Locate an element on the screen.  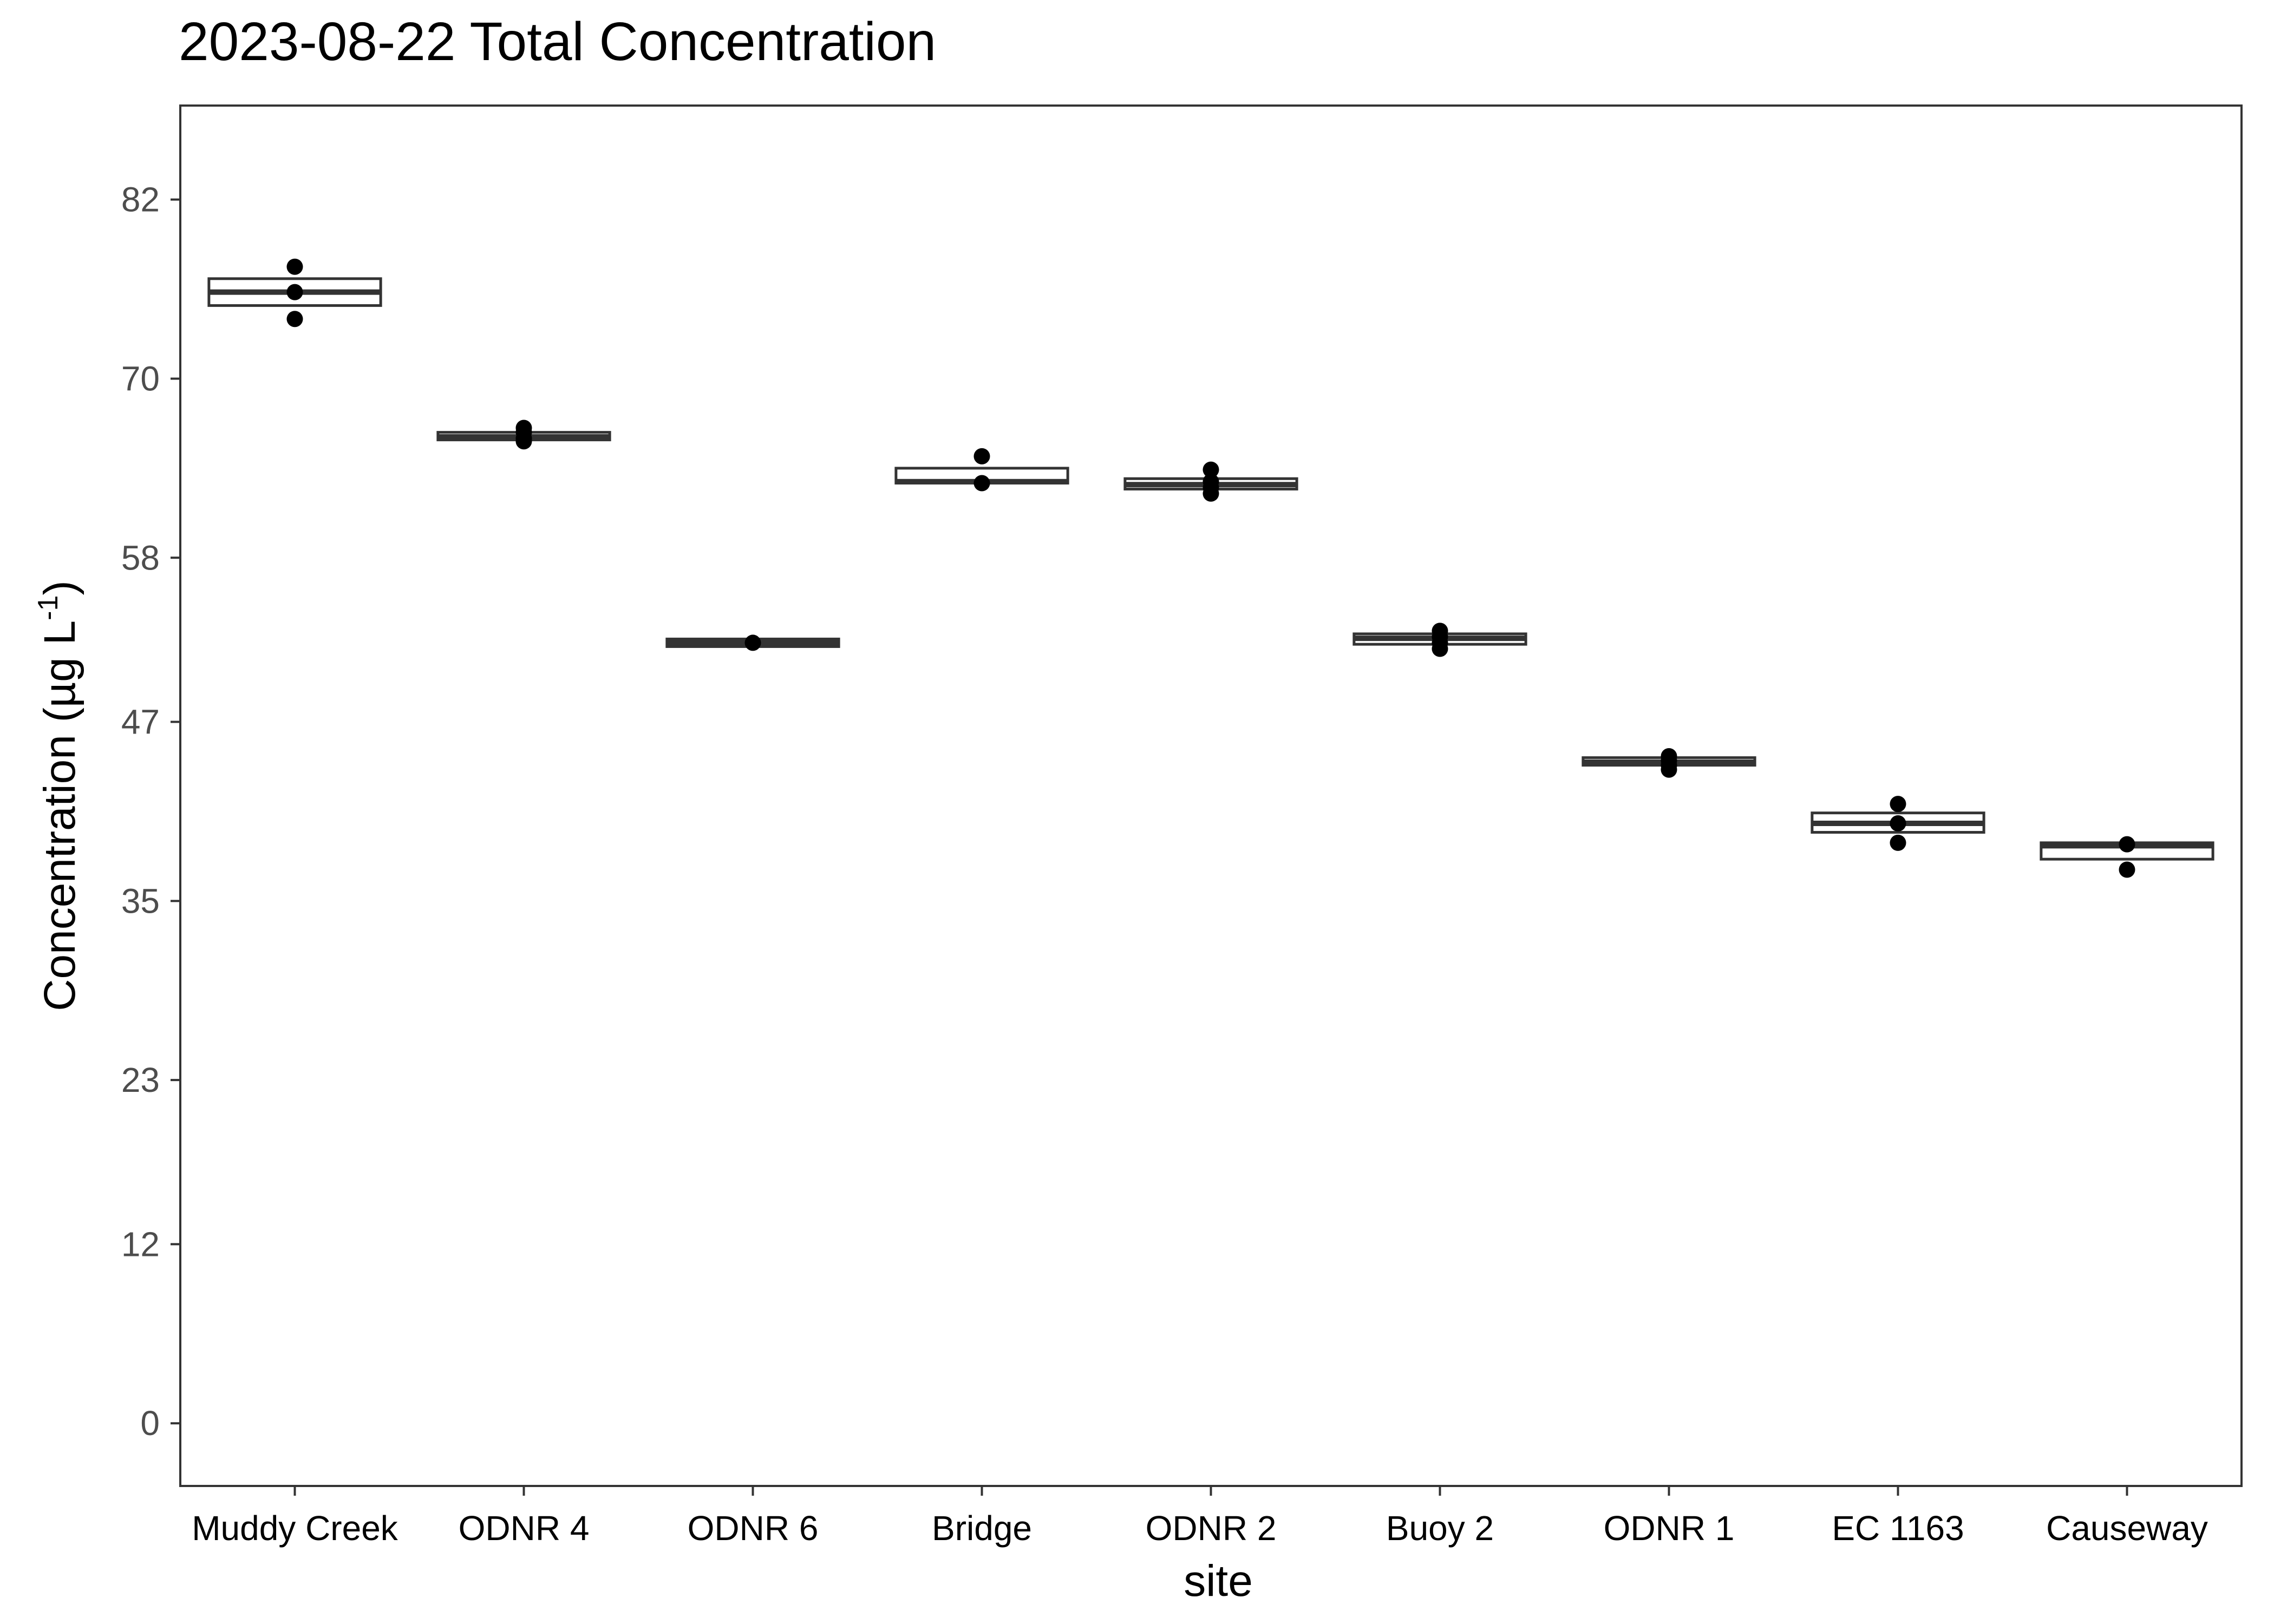
y-axis-title: Concentration (µg L-1) is located at coordinates (58, 795).